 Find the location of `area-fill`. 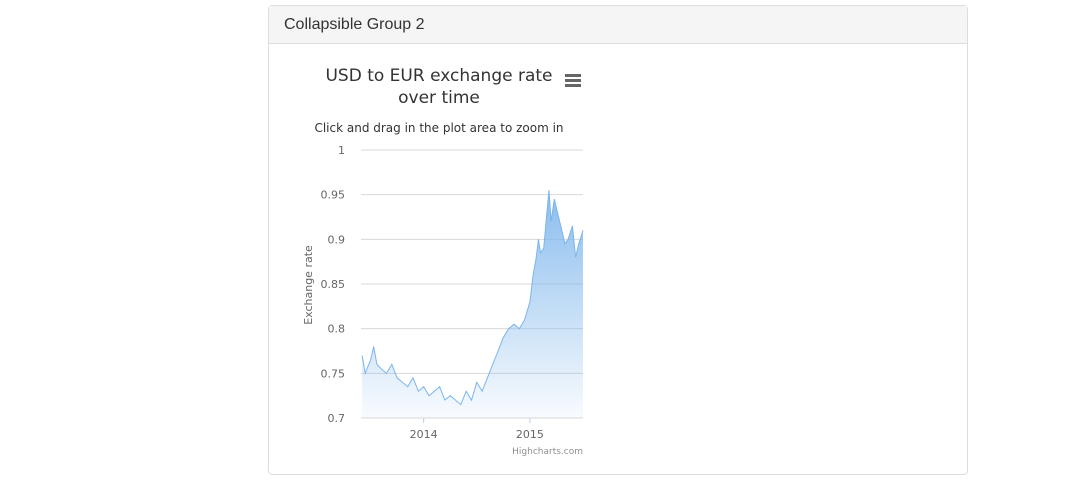

area-fill is located at coordinates (472, 304).